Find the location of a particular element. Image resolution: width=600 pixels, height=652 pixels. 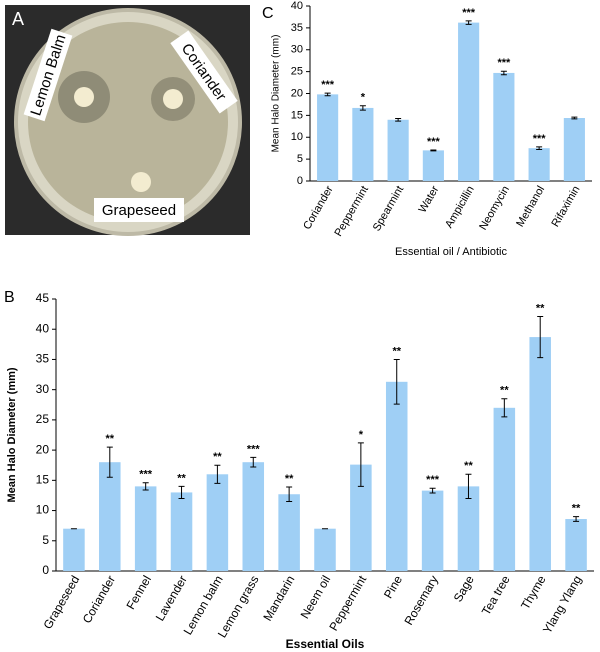

x-tick-label: Mandarin is located at coordinates (278, 598).